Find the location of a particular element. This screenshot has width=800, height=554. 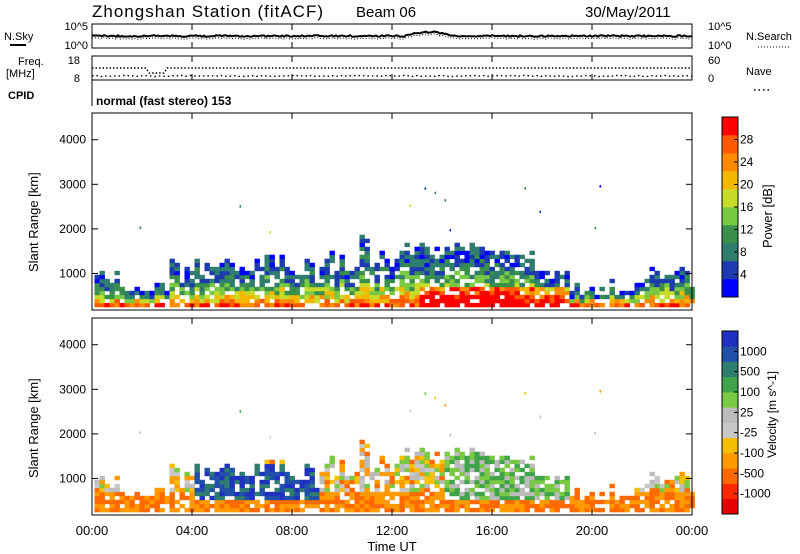

colorbar-swatch is located at coordinates (730, 491).